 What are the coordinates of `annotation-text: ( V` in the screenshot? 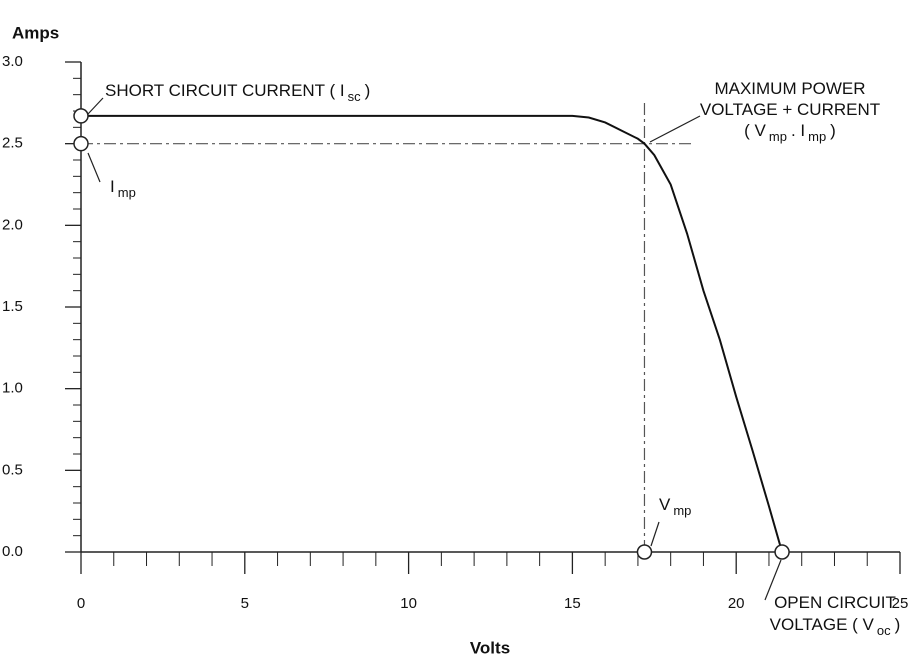 It's located at (755, 130).